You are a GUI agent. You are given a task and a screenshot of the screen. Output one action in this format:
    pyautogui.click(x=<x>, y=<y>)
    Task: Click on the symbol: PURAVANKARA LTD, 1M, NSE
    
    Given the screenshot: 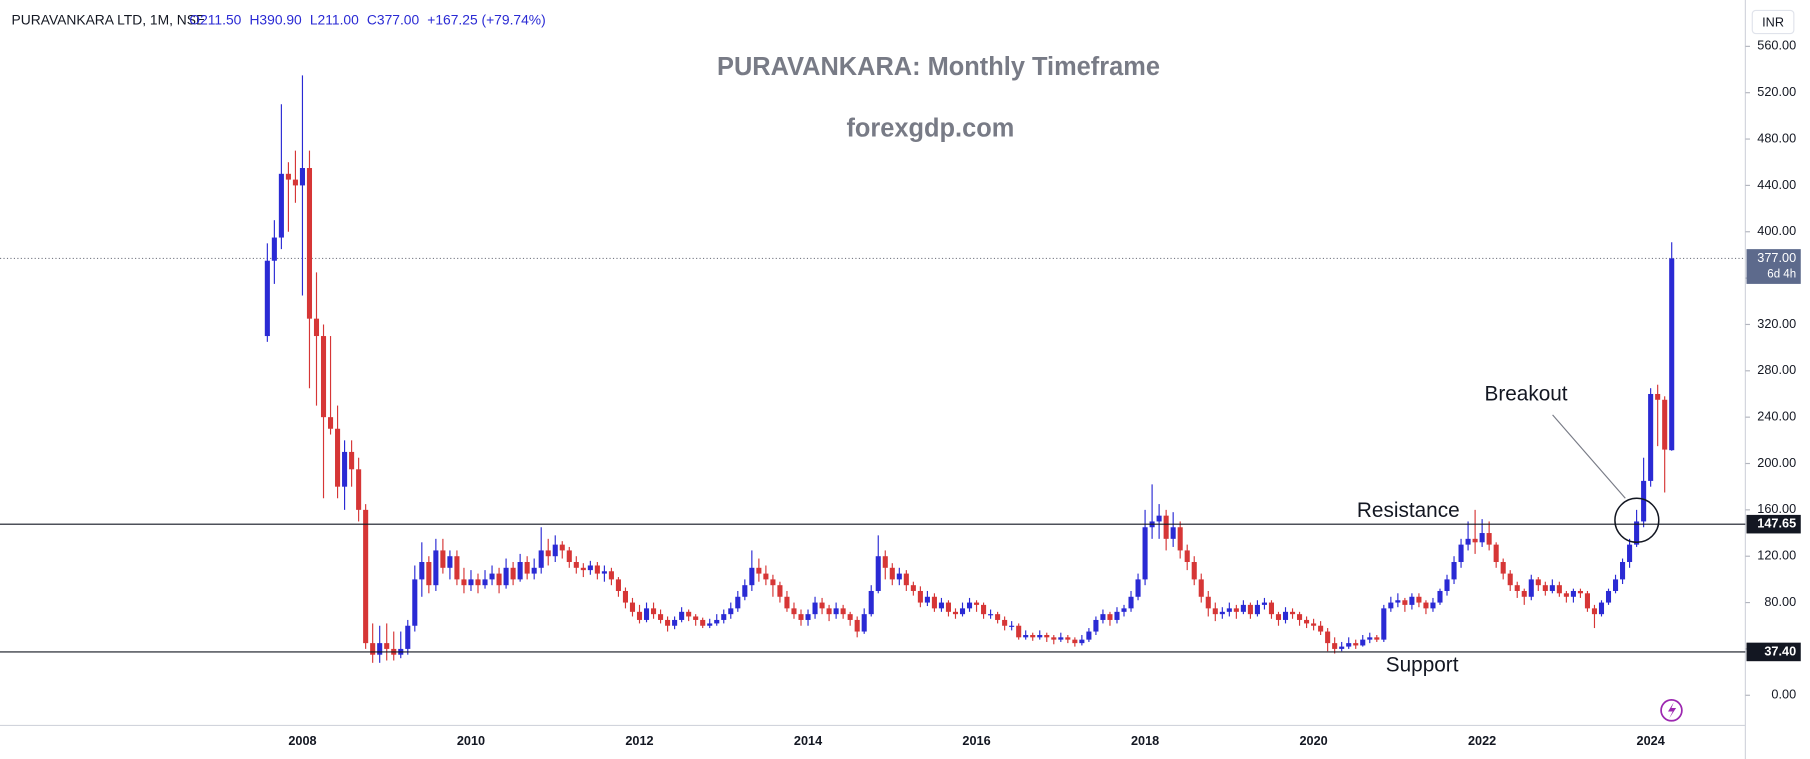 What is the action you would take?
    pyautogui.click(x=109, y=19)
    